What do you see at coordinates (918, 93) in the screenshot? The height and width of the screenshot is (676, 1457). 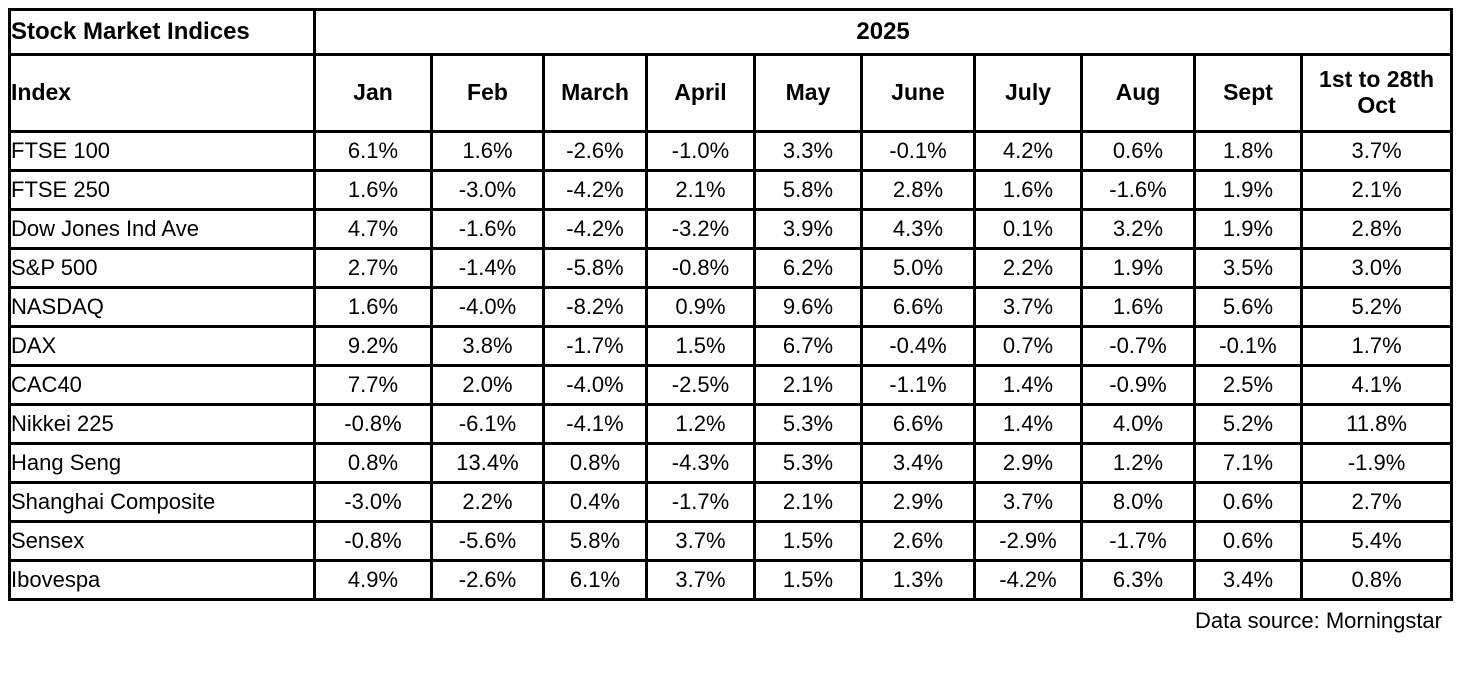 I see `column-header-june: June` at bounding box center [918, 93].